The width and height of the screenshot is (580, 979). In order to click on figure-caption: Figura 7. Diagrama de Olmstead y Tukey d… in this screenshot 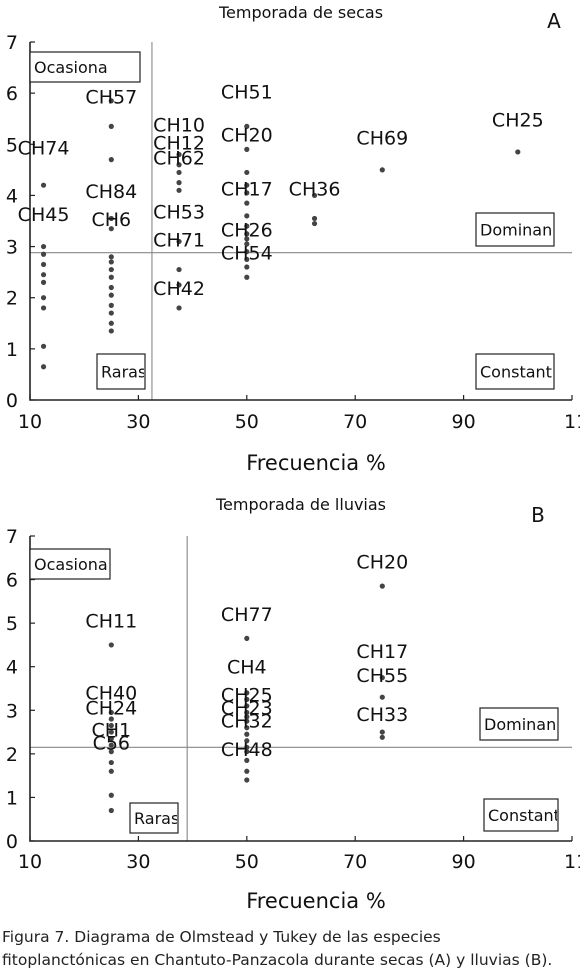, I will do `click(290, 949)`.